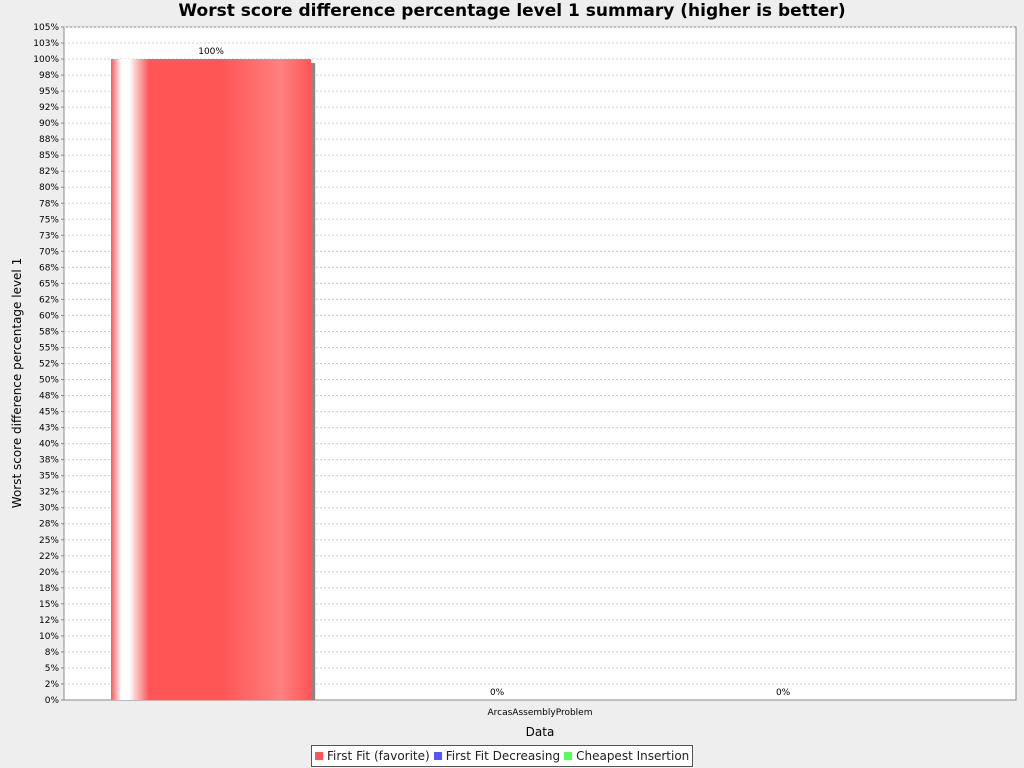  I want to click on y-tick-label: 10%, so click(49, 637).